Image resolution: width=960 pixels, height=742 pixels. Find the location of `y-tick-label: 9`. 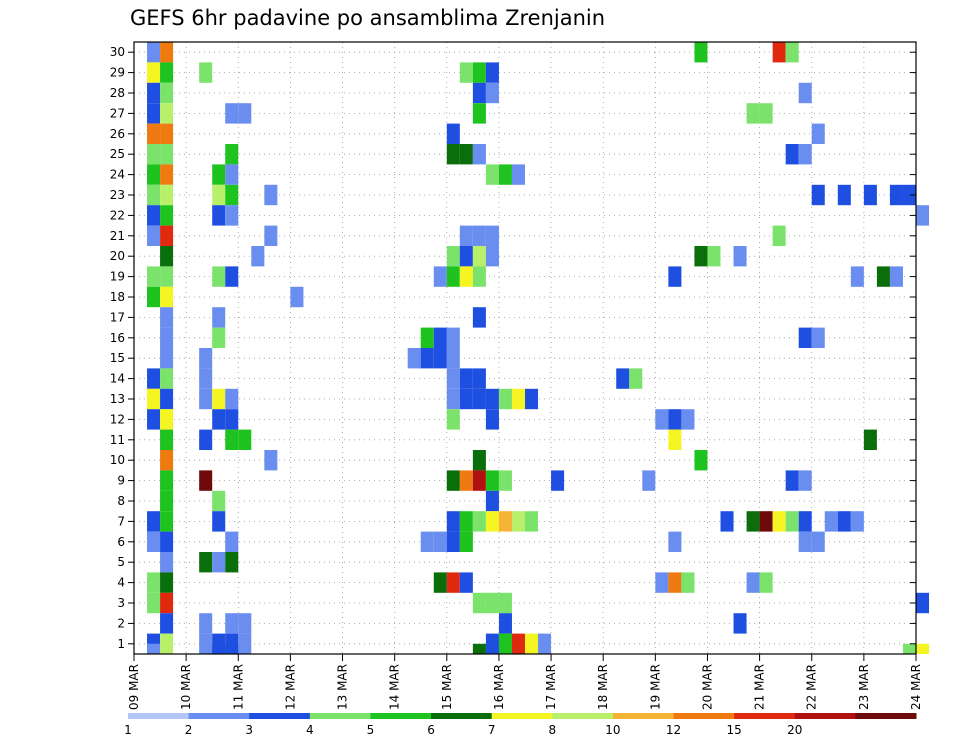

y-tick-label: 9 is located at coordinates (121, 481).